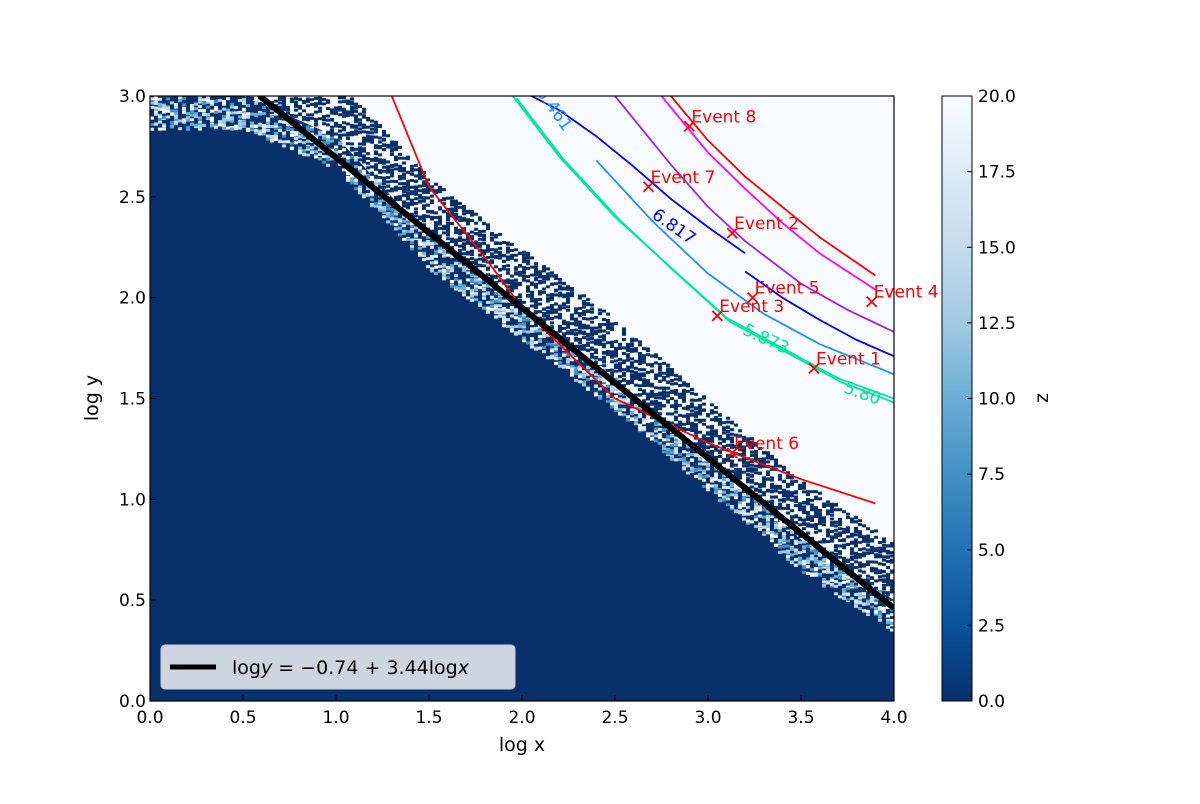 The height and width of the screenshot is (804, 1200). Describe the element at coordinates (997, 97) in the screenshot. I see `colorbar-tick-label: 20.0` at that location.